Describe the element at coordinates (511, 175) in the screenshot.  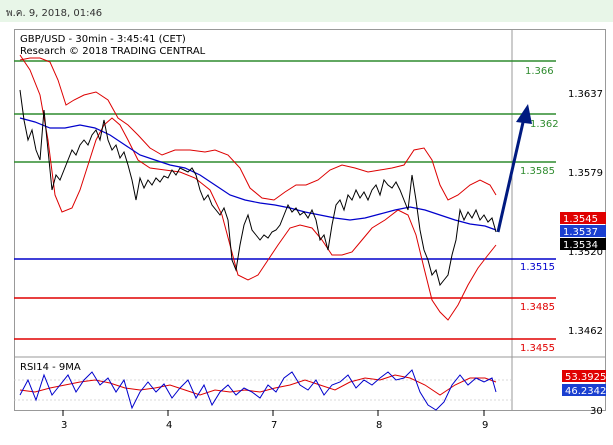
I see `forecast-arrow-shaft` at that location.